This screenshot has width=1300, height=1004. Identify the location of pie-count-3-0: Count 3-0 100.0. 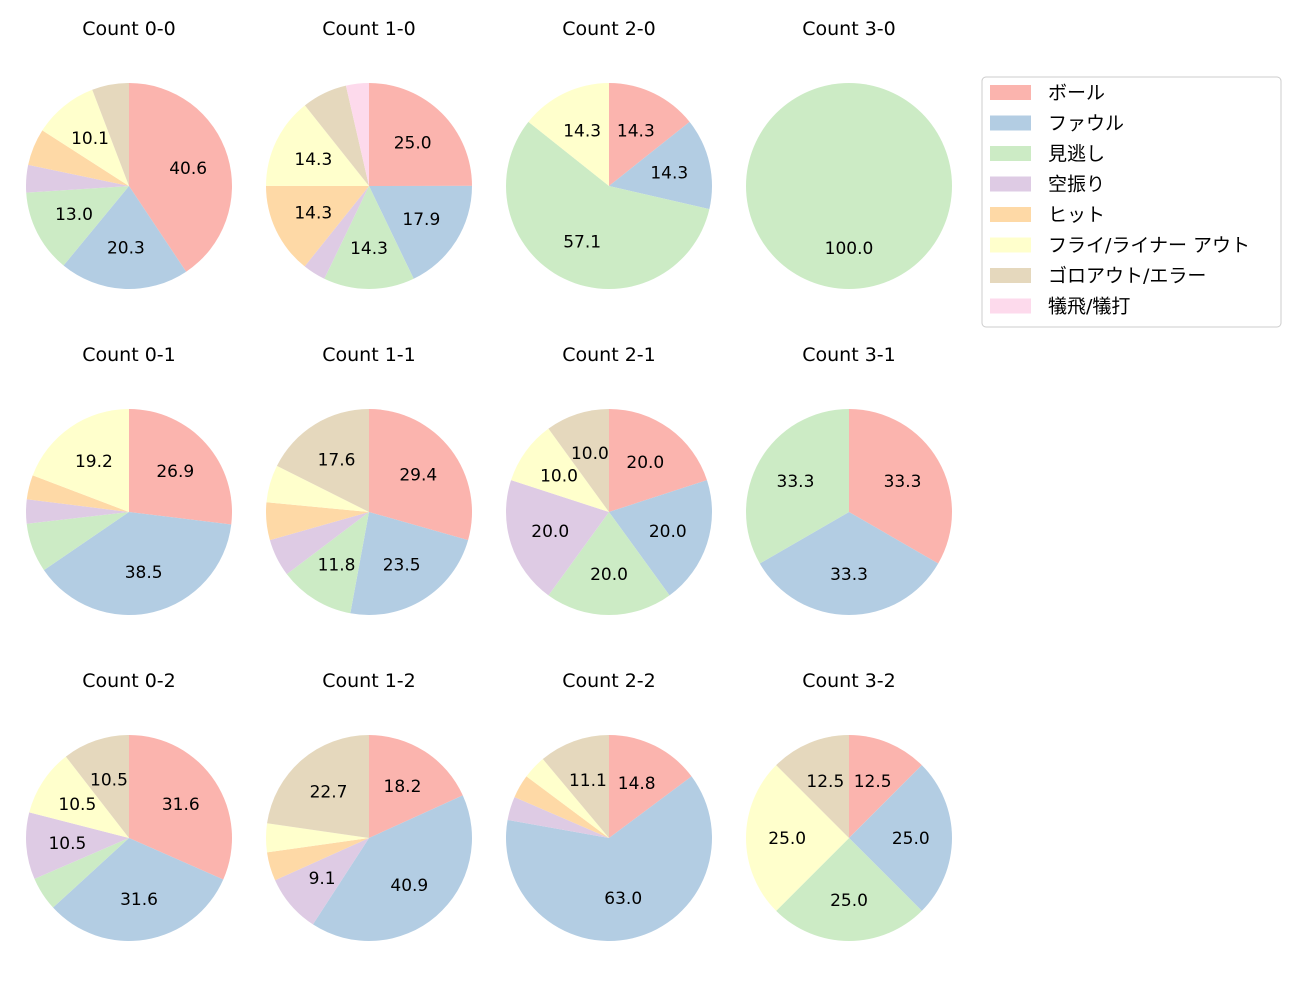
(849, 153).